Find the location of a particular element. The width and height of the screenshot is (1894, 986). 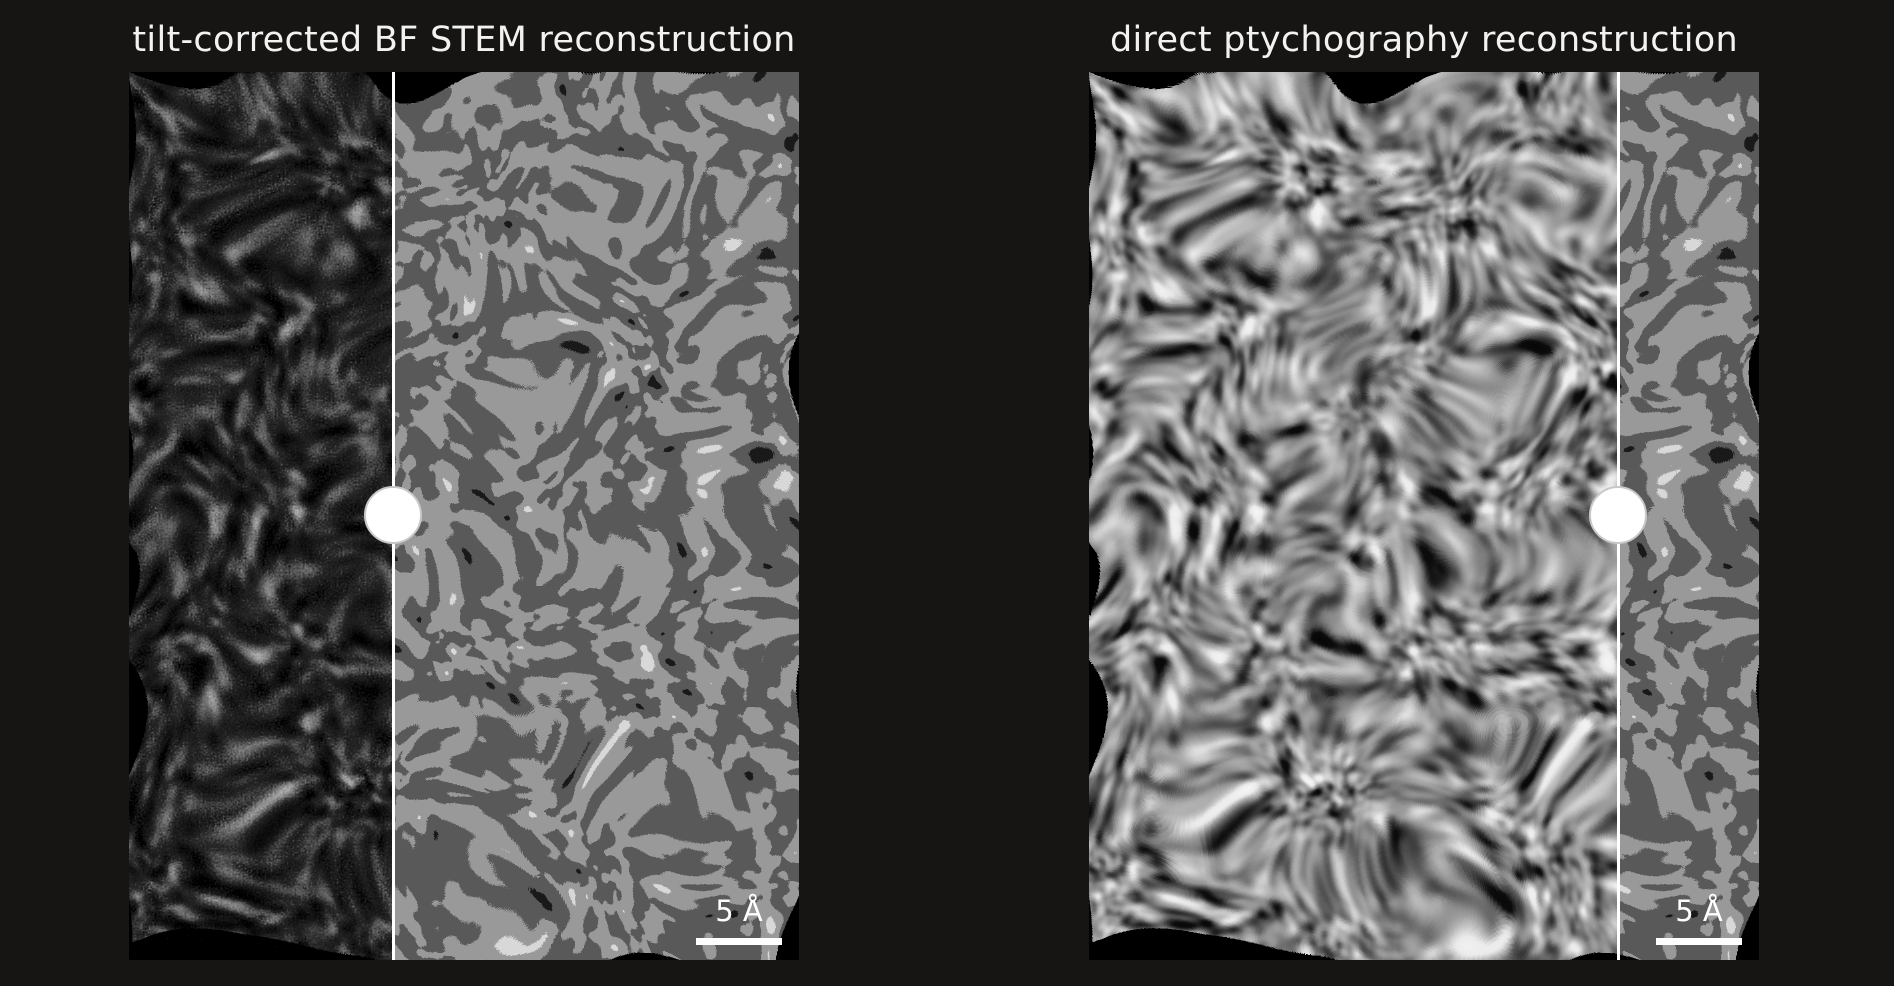

overlay-image is located at coordinates (261, 516).